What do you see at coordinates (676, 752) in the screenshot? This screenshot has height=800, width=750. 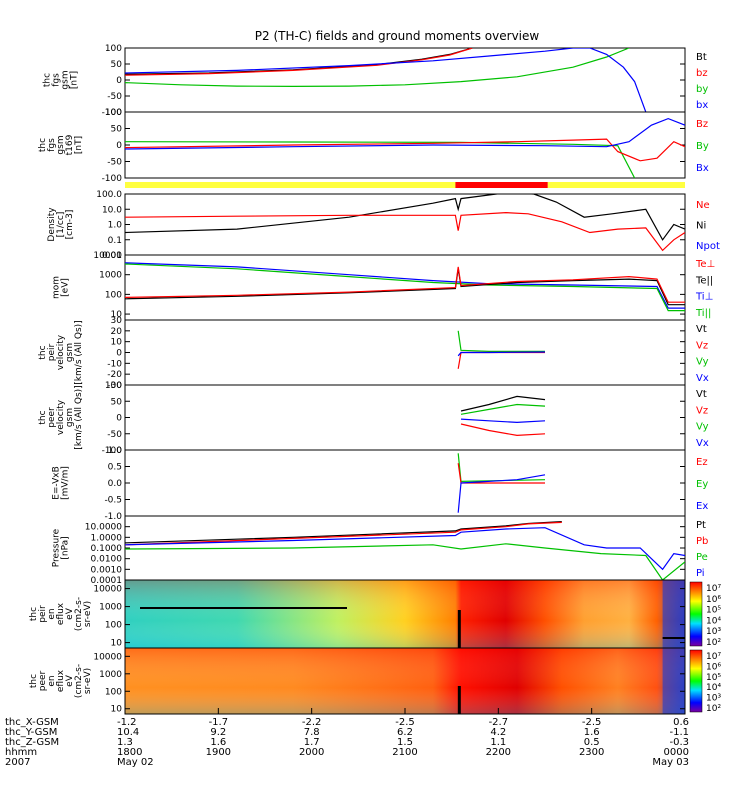 I see `x-tick-label: 0000` at bounding box center [676, 752].